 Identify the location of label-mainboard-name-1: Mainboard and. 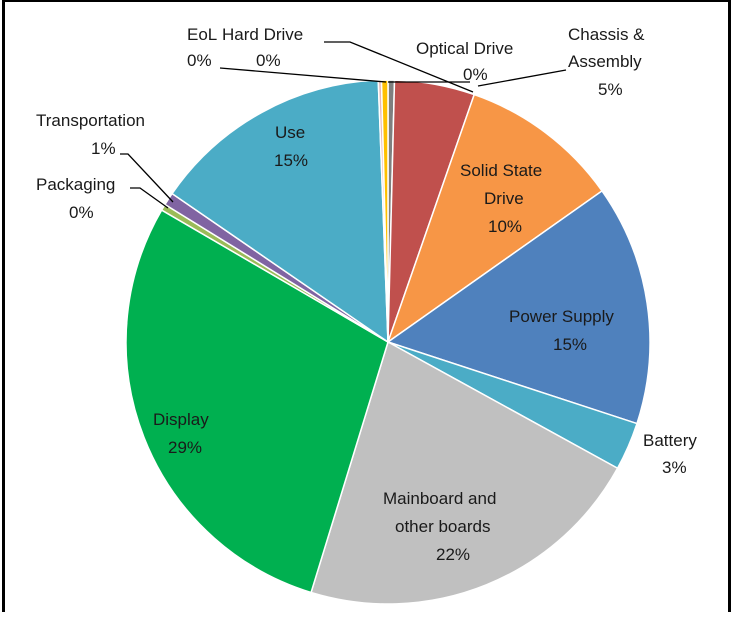
(439, 498).